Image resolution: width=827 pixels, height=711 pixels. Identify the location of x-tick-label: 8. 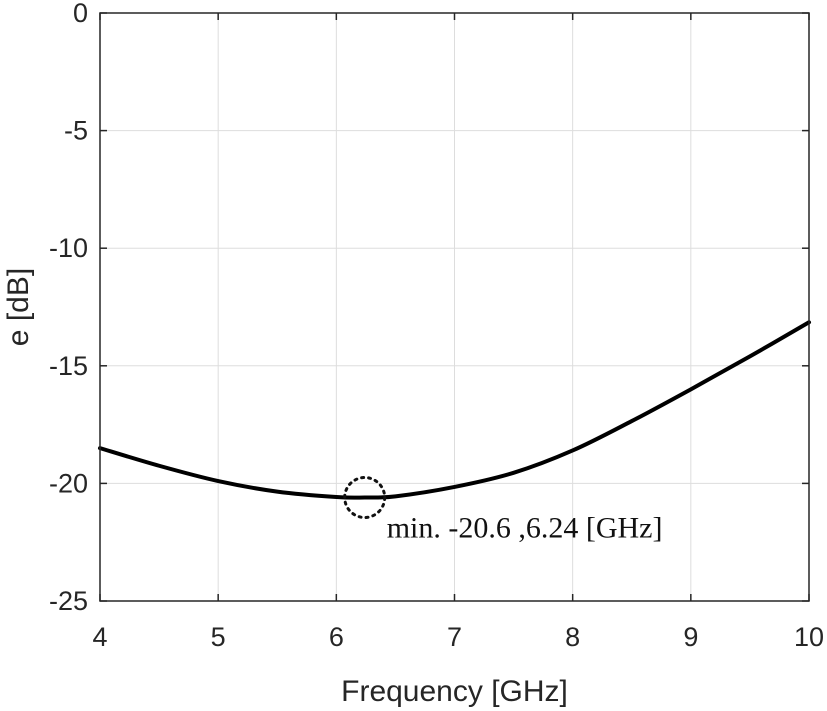
(572, 637).